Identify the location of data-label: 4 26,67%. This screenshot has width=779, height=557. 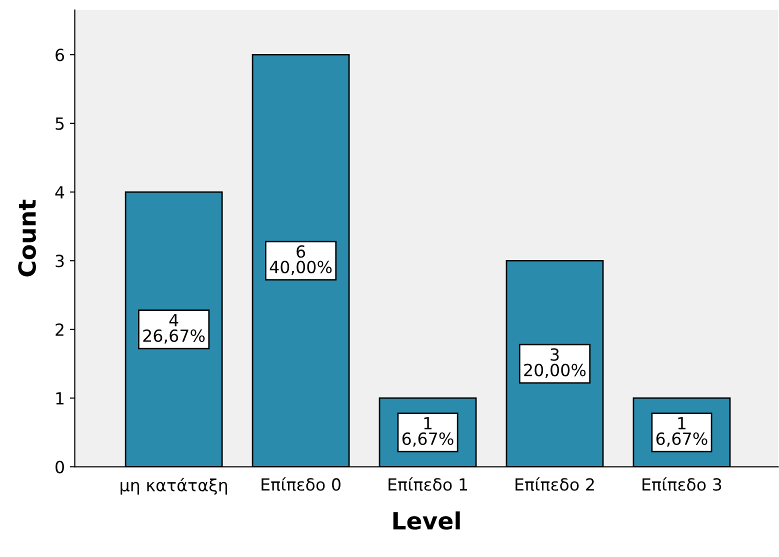
(174, 329).